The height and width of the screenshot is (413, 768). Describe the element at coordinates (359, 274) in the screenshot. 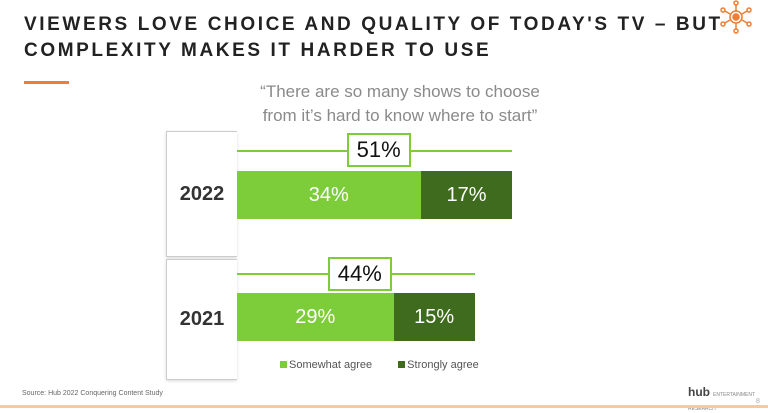

I see `total-label: 44%` at that location.